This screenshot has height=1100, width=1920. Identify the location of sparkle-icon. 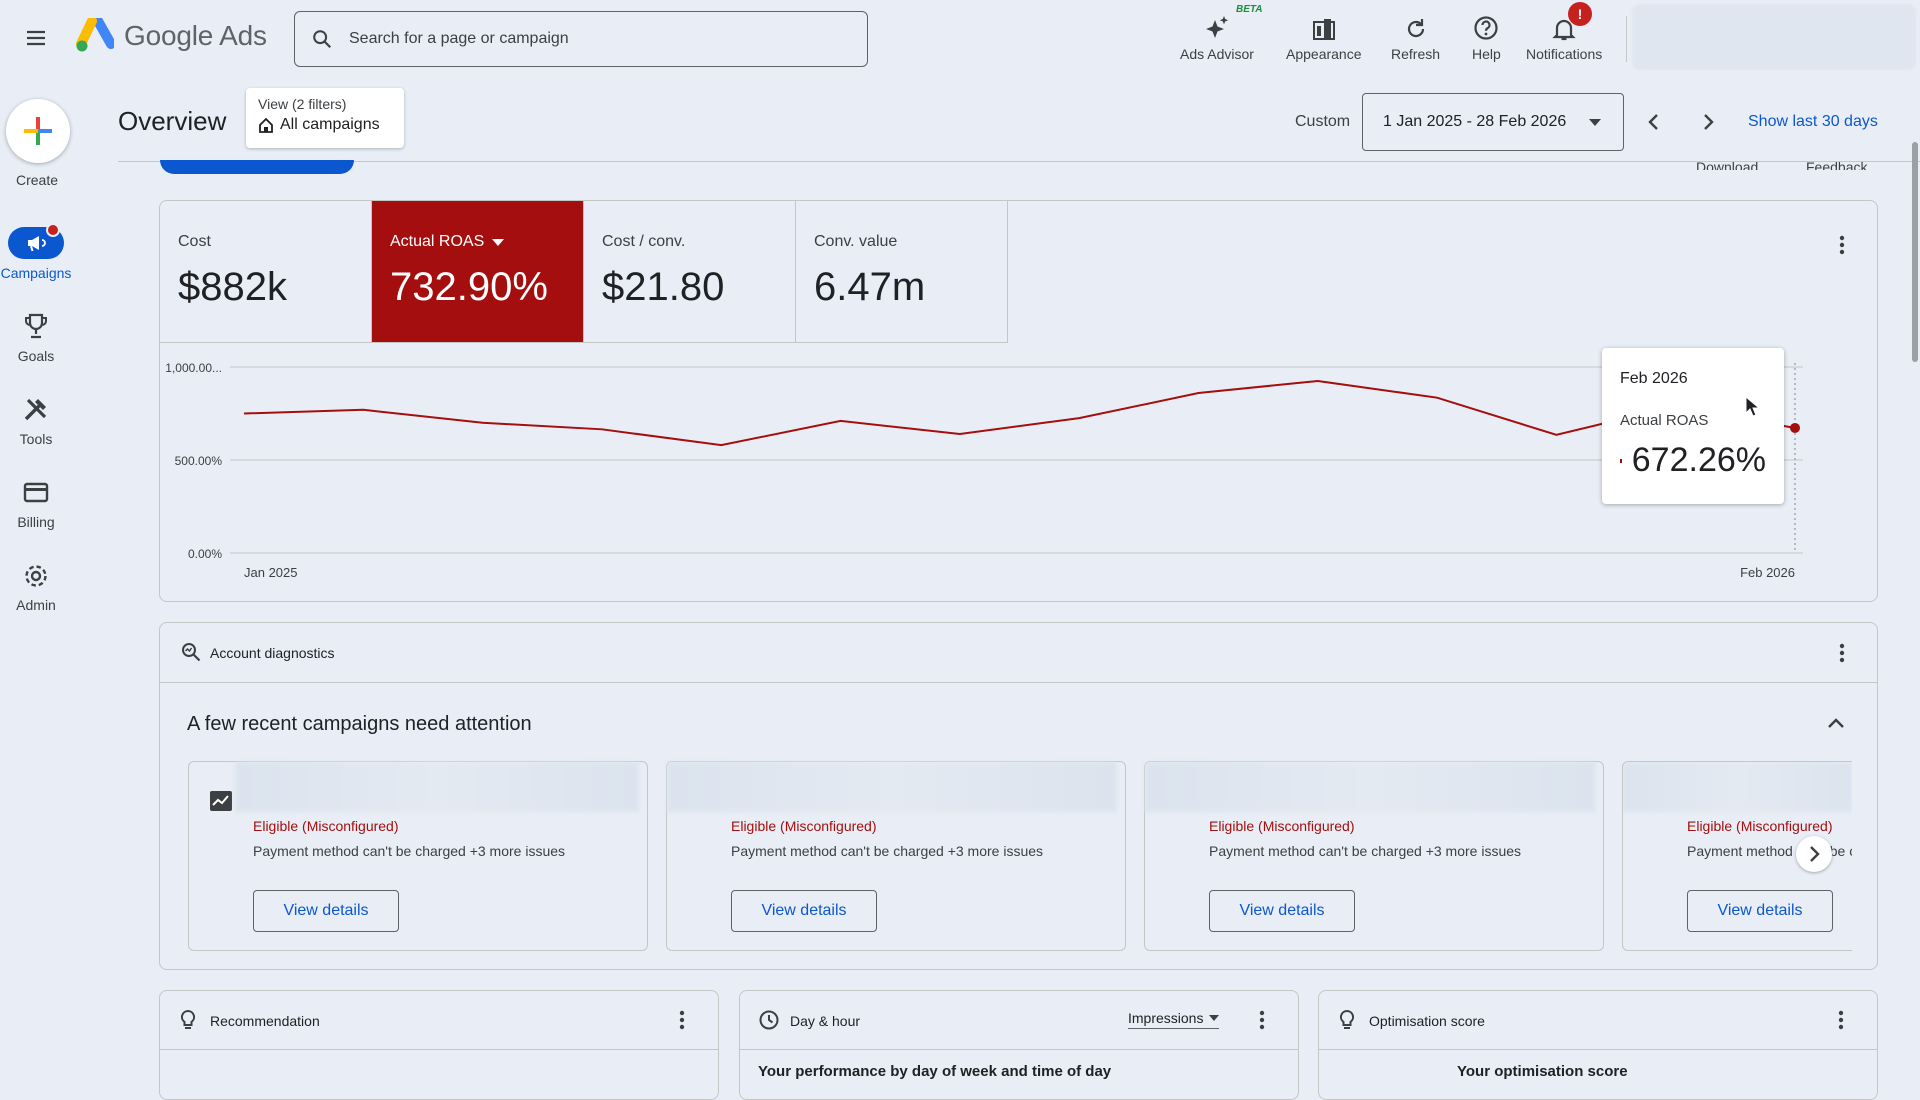
(1217, 28).